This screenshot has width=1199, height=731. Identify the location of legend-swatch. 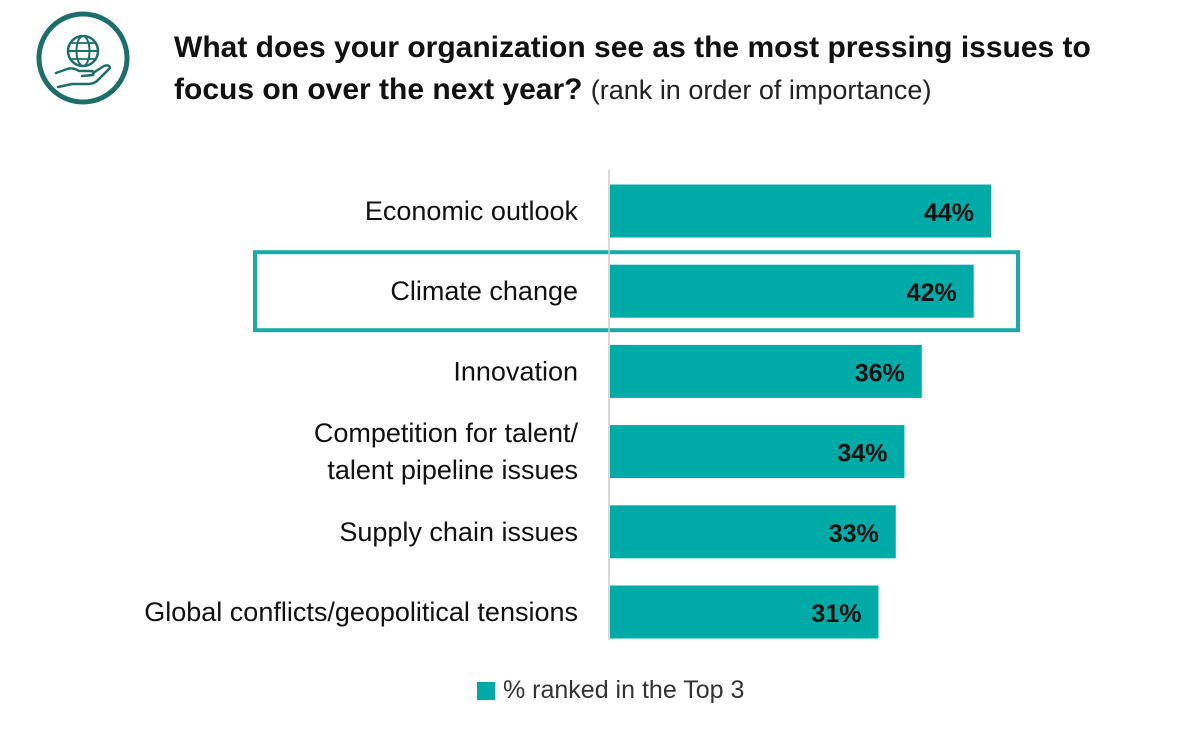
(486, 690).